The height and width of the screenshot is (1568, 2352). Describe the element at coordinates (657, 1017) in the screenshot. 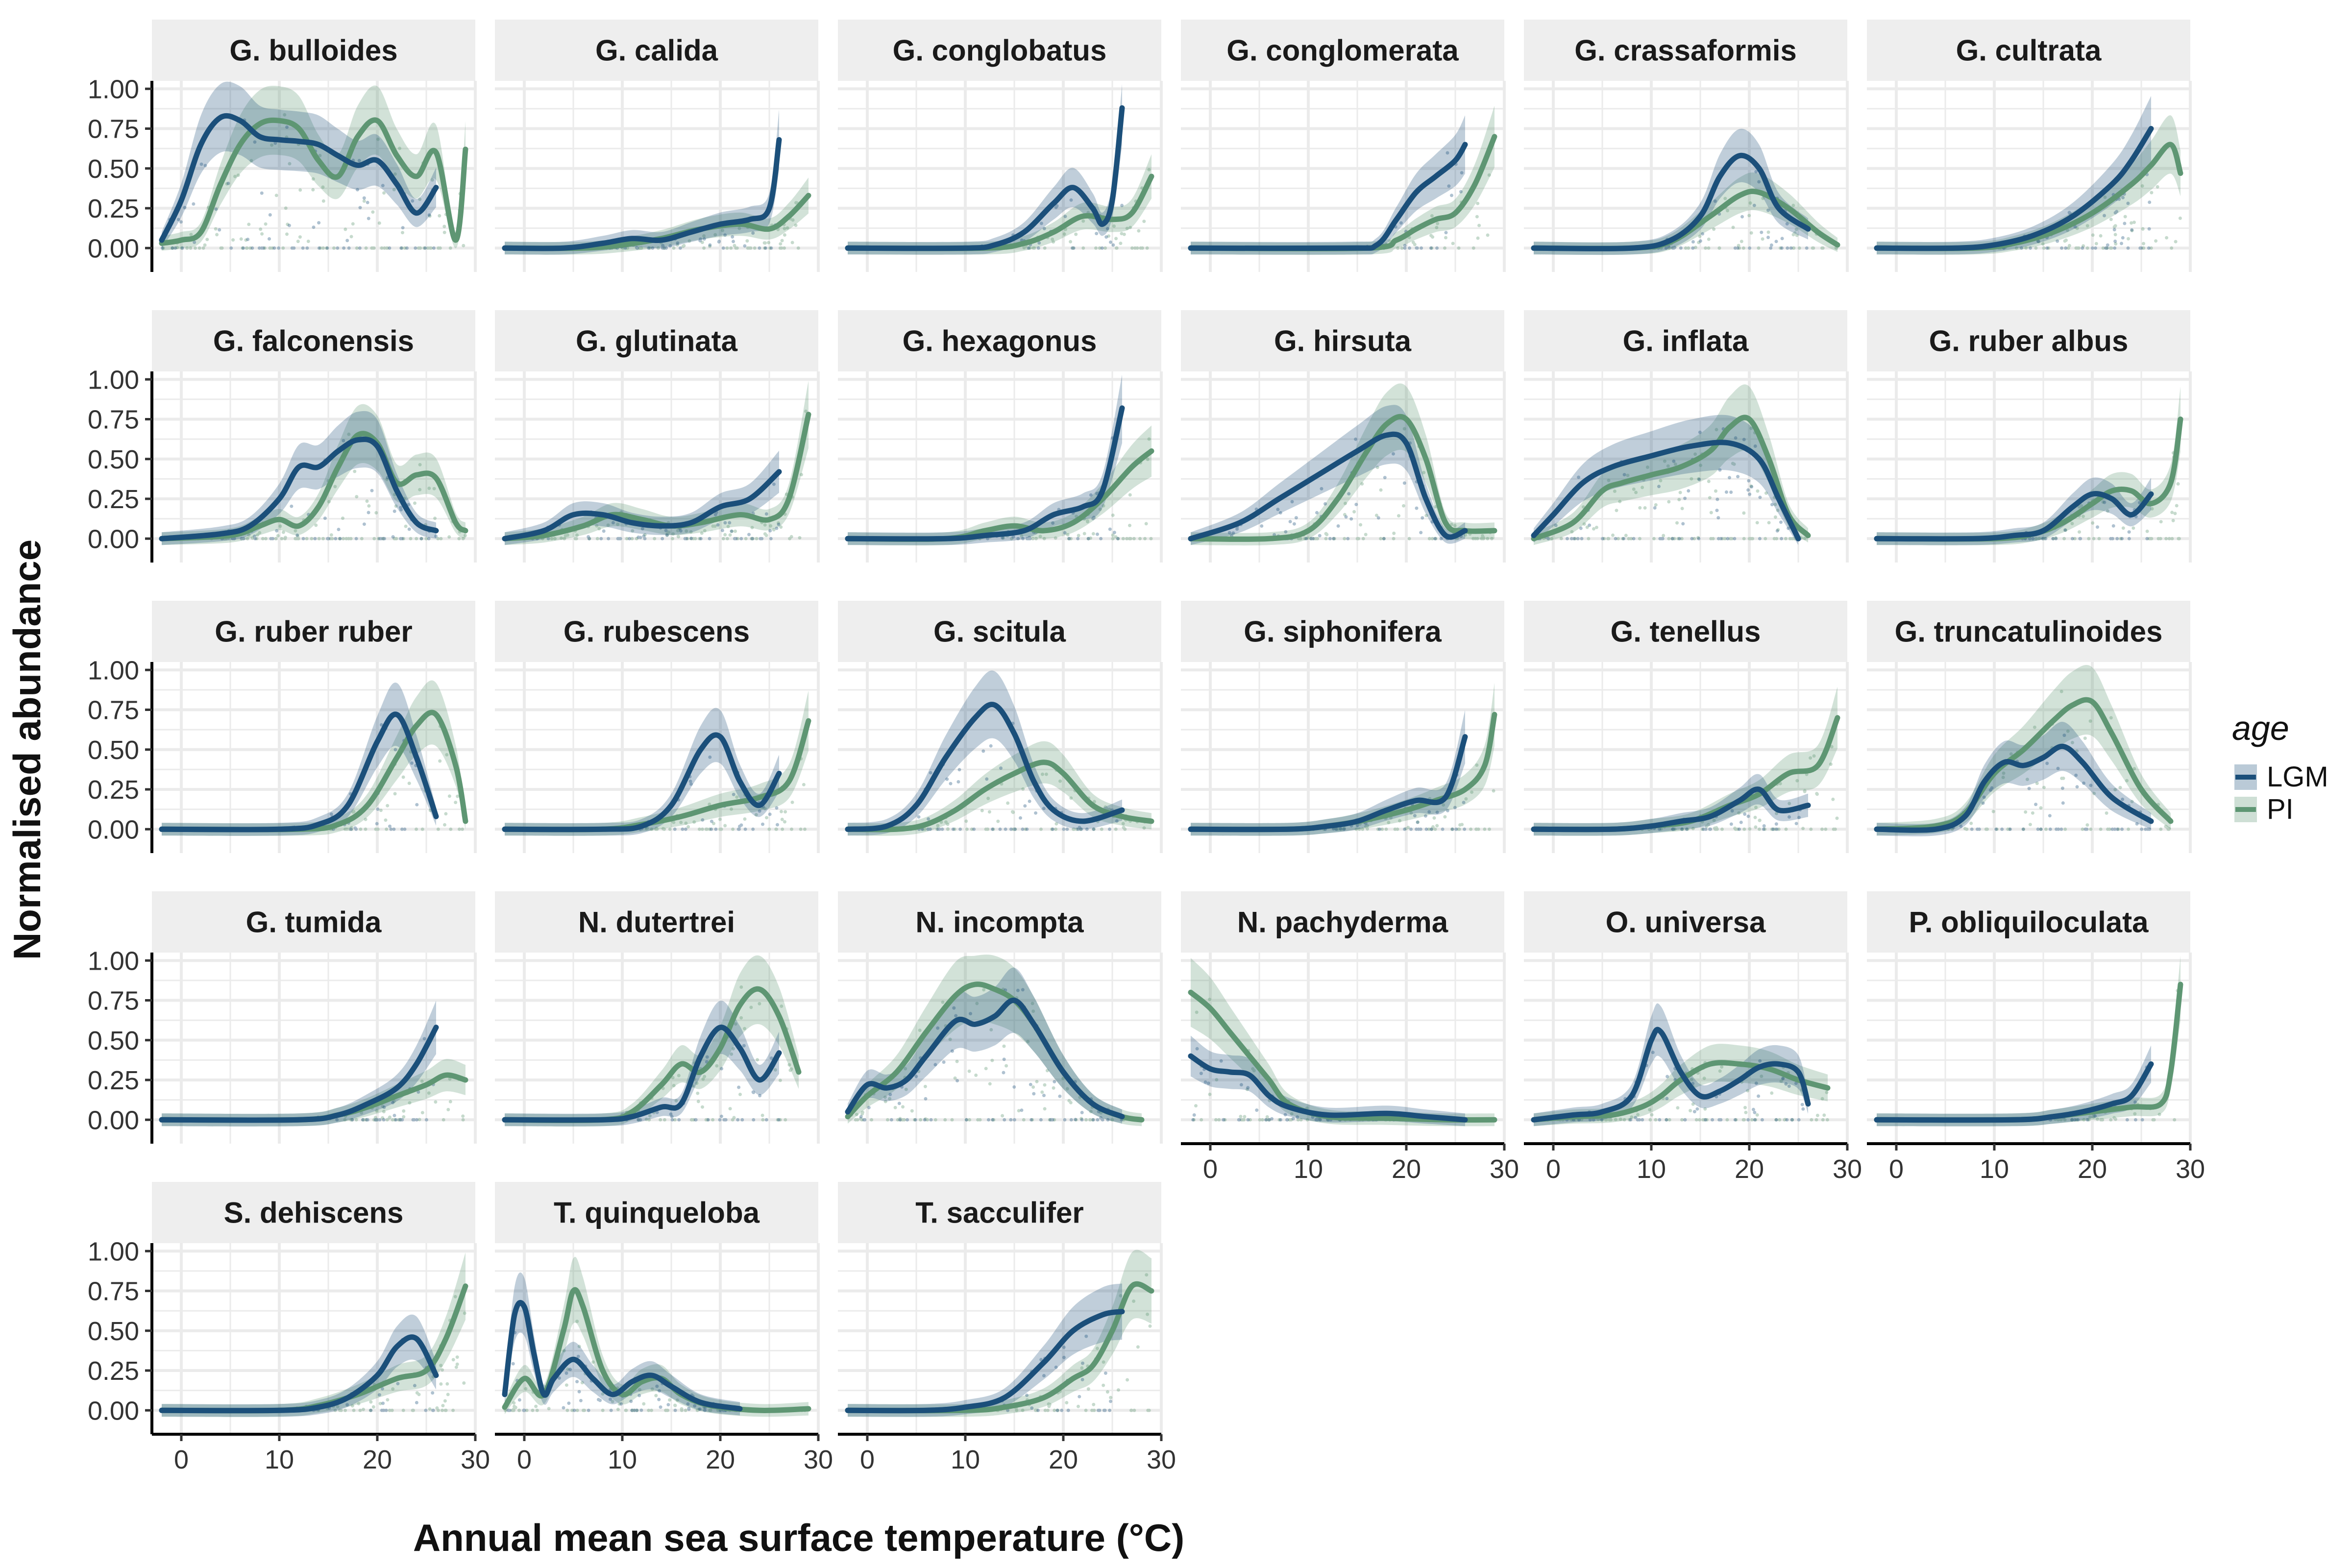

I see `panel-n-dutertrei: N. dutertrei` at that location.